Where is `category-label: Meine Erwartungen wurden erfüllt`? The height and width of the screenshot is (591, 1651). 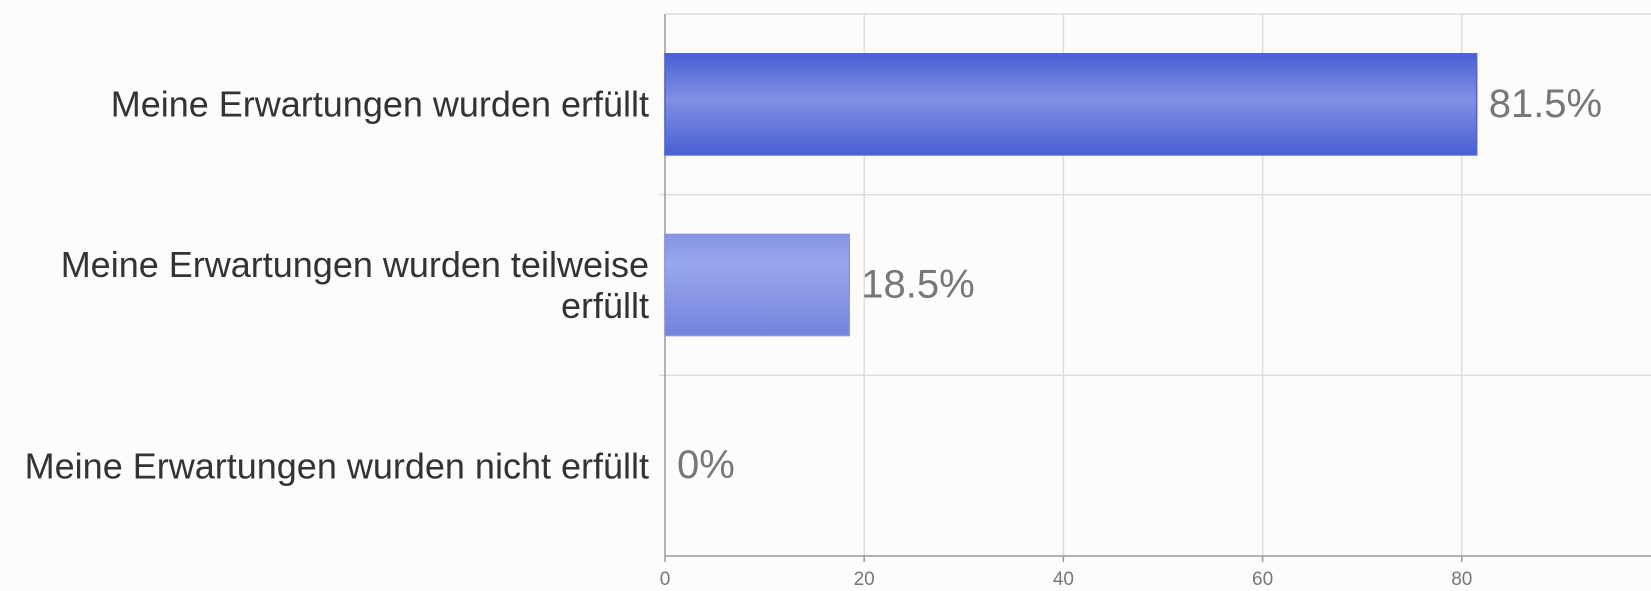 category-label: Meine Erwartungen wurden erfüllt is located at coordinates (379, 104).